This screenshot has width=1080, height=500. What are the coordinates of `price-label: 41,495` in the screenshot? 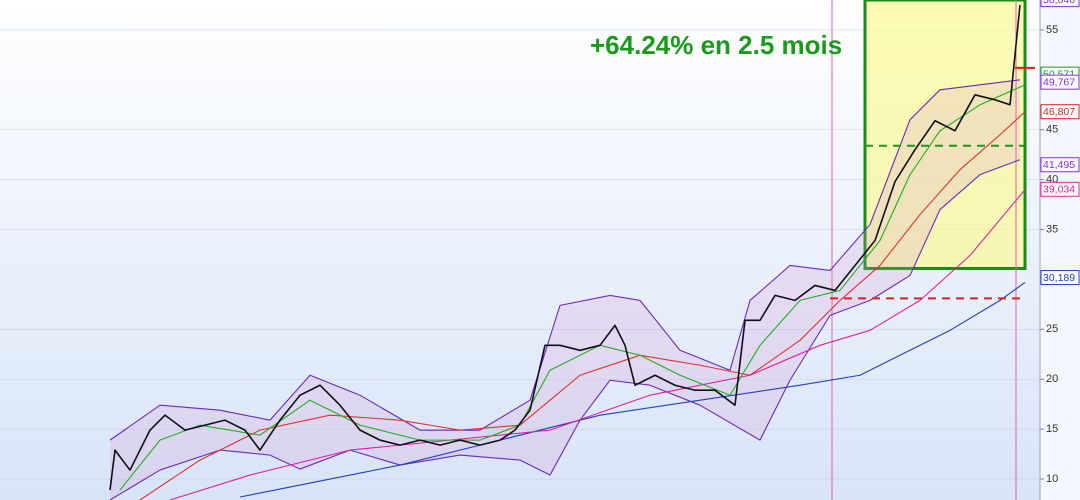 It's located at (1059, 165).